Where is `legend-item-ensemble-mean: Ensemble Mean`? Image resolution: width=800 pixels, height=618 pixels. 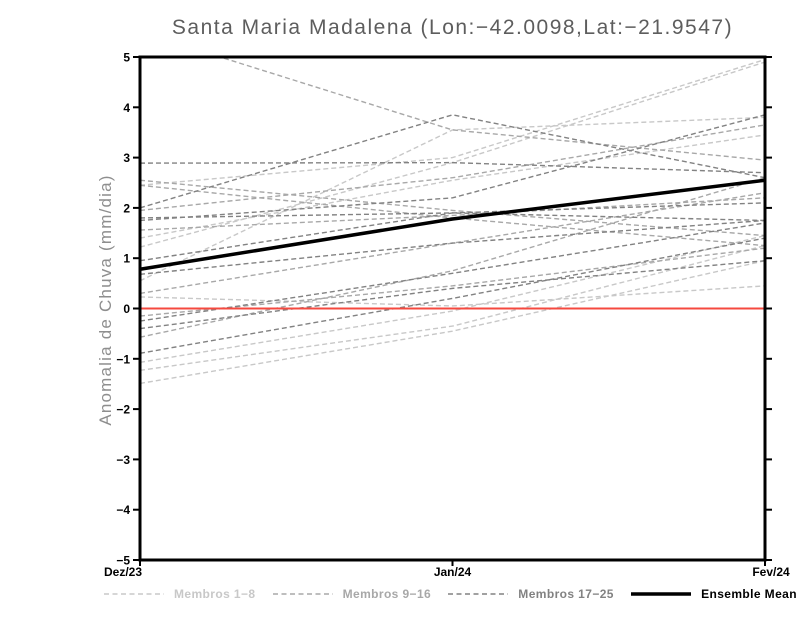 legend-item-ensemble-mean: Ensemble Mean is located at coordinates (713, 594).